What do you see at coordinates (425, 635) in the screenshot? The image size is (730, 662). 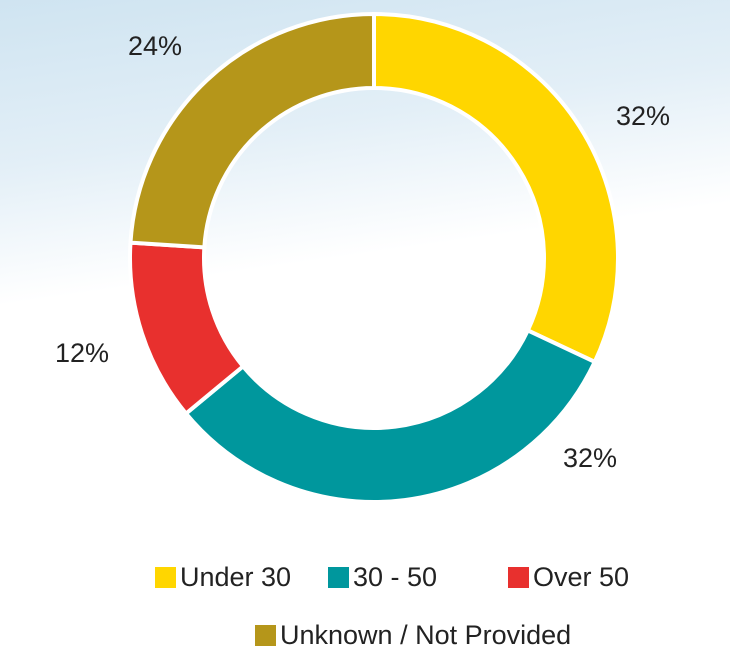 I see `legend-label: Unknown / Not Provided` at bounding box center [425, 635].